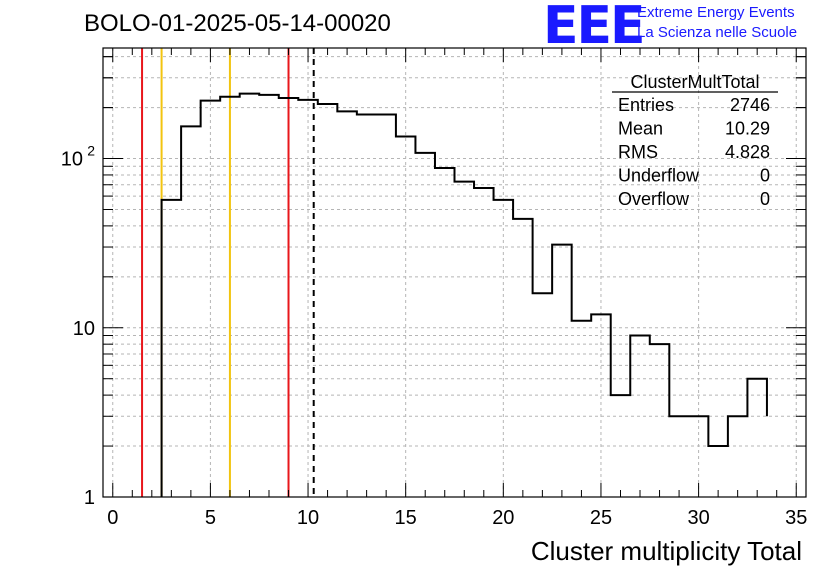  Describe the element at coordinates (659, 176) in the screenshot. I see `stats-row-label: Underflow` at that location.